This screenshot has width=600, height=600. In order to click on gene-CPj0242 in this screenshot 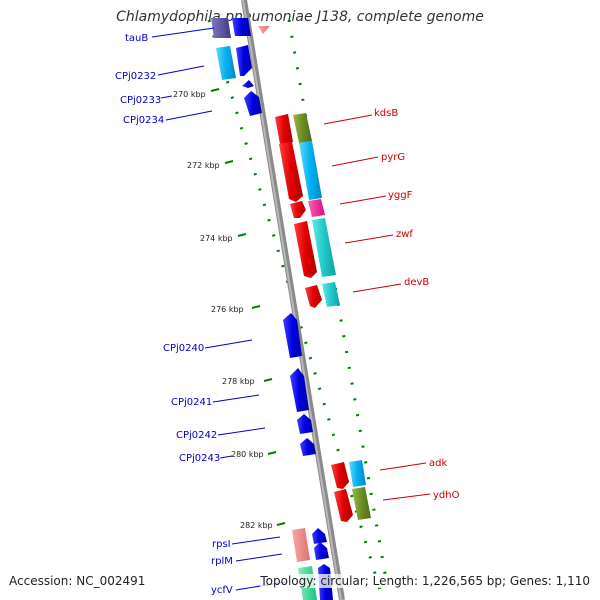, I will do `click(305, 424)`.